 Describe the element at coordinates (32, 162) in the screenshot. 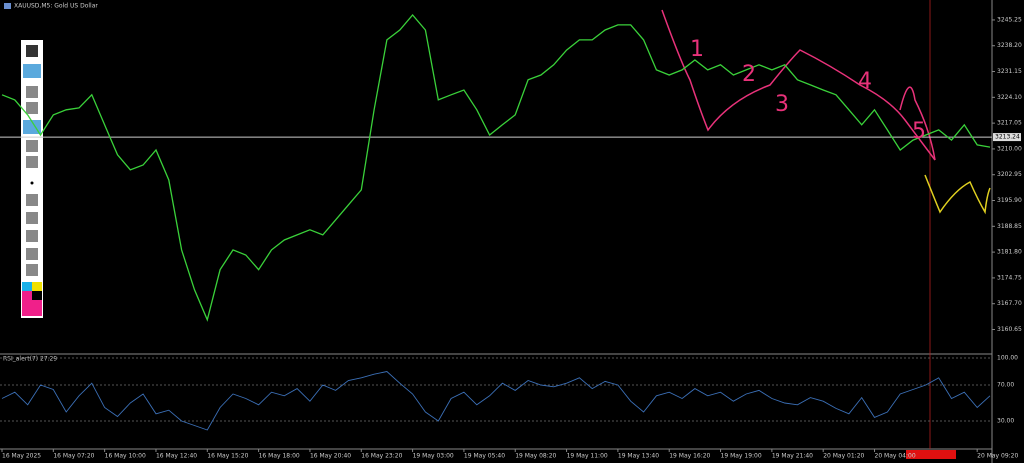

I see `tool-ruler` at that location.